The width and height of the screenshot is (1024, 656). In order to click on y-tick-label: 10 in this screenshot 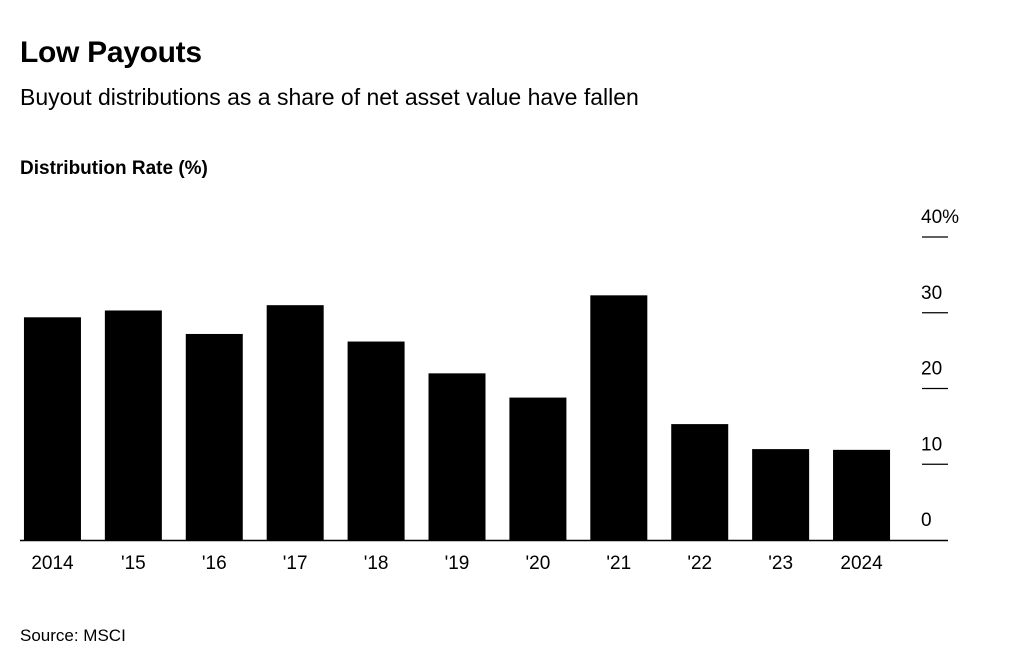, I will do `click(931, 444)`.